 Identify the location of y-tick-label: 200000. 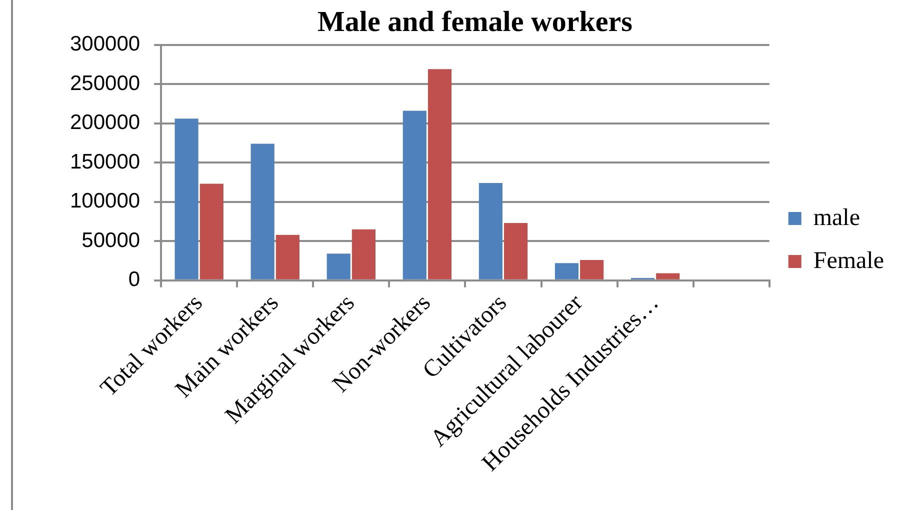
(105, 122).